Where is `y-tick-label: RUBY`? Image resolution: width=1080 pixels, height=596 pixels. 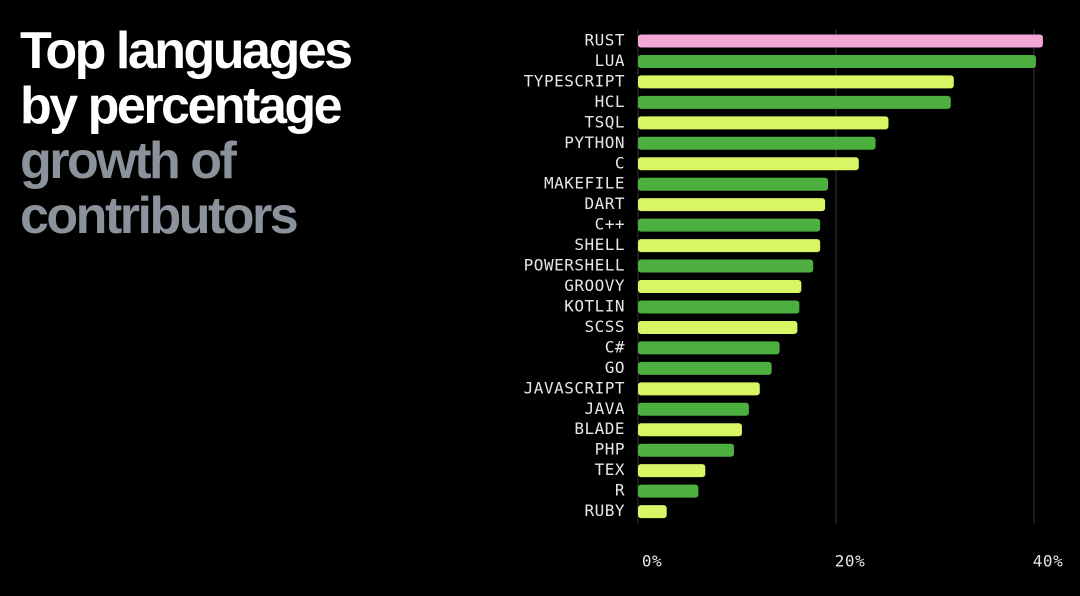
y-tick-label: RUBY is located at coordinates (604, 510).